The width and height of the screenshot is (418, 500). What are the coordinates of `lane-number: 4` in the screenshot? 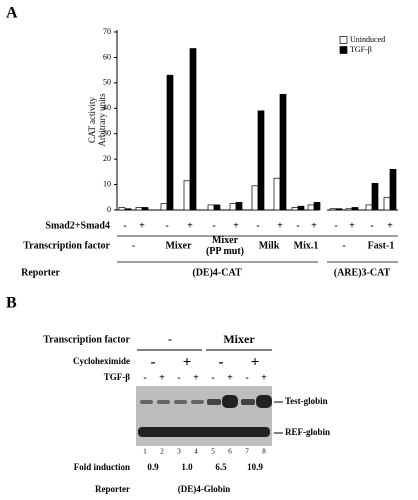 It's located at (196, 452).